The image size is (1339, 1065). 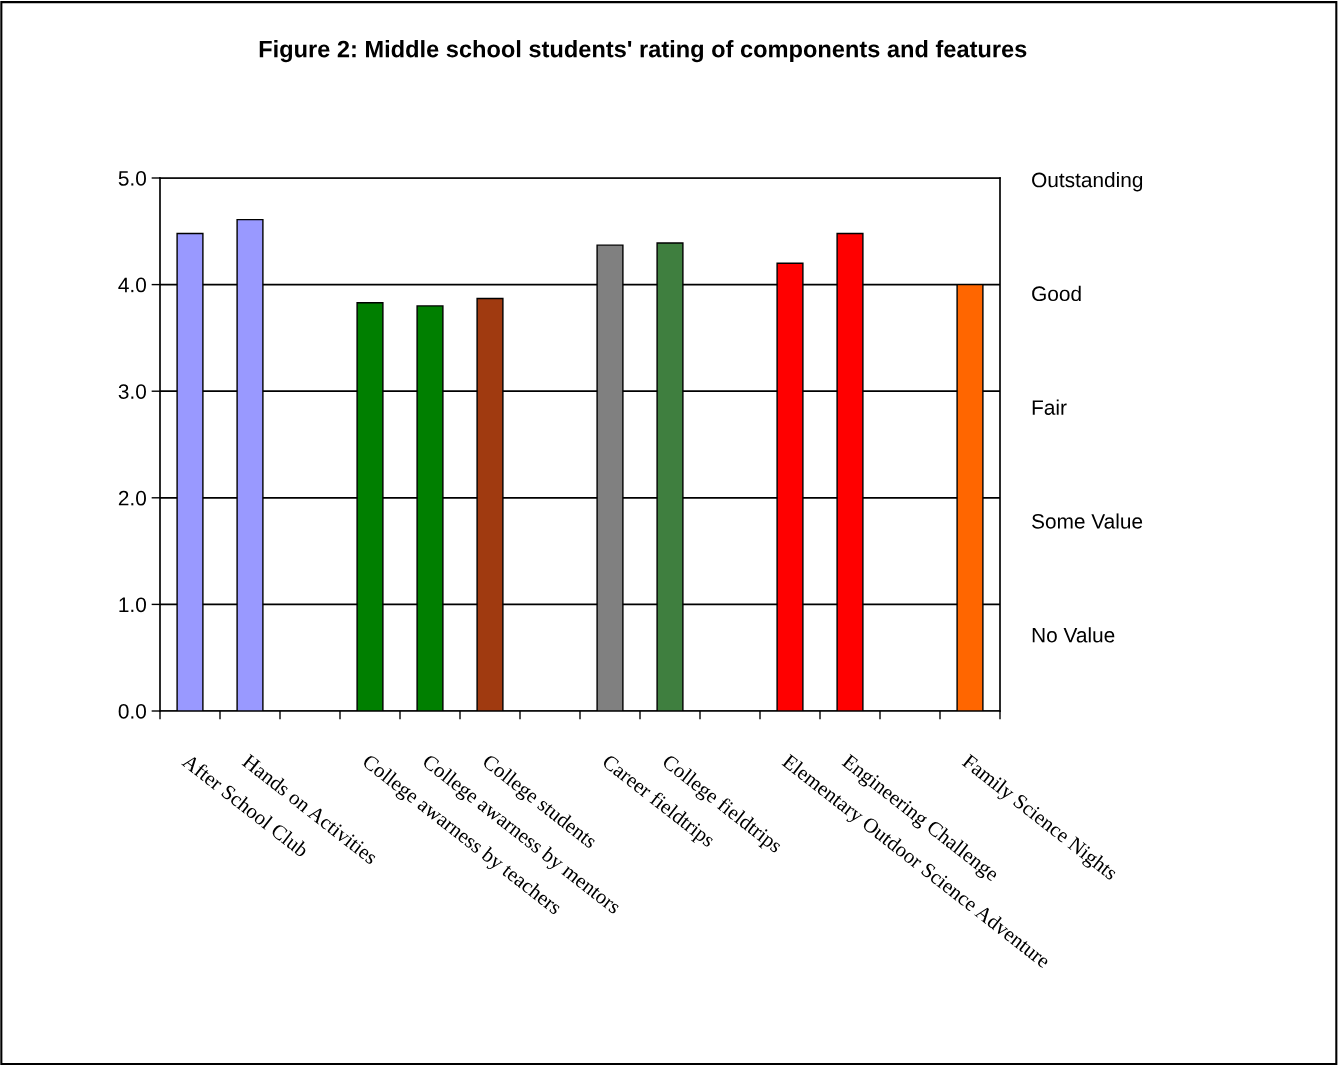 What do you see at coordinates (643, 51) in the screenshot?
I see `chart-title: Figure 2: Middle school students' rating of components and features` at bounding box center [643, 51].